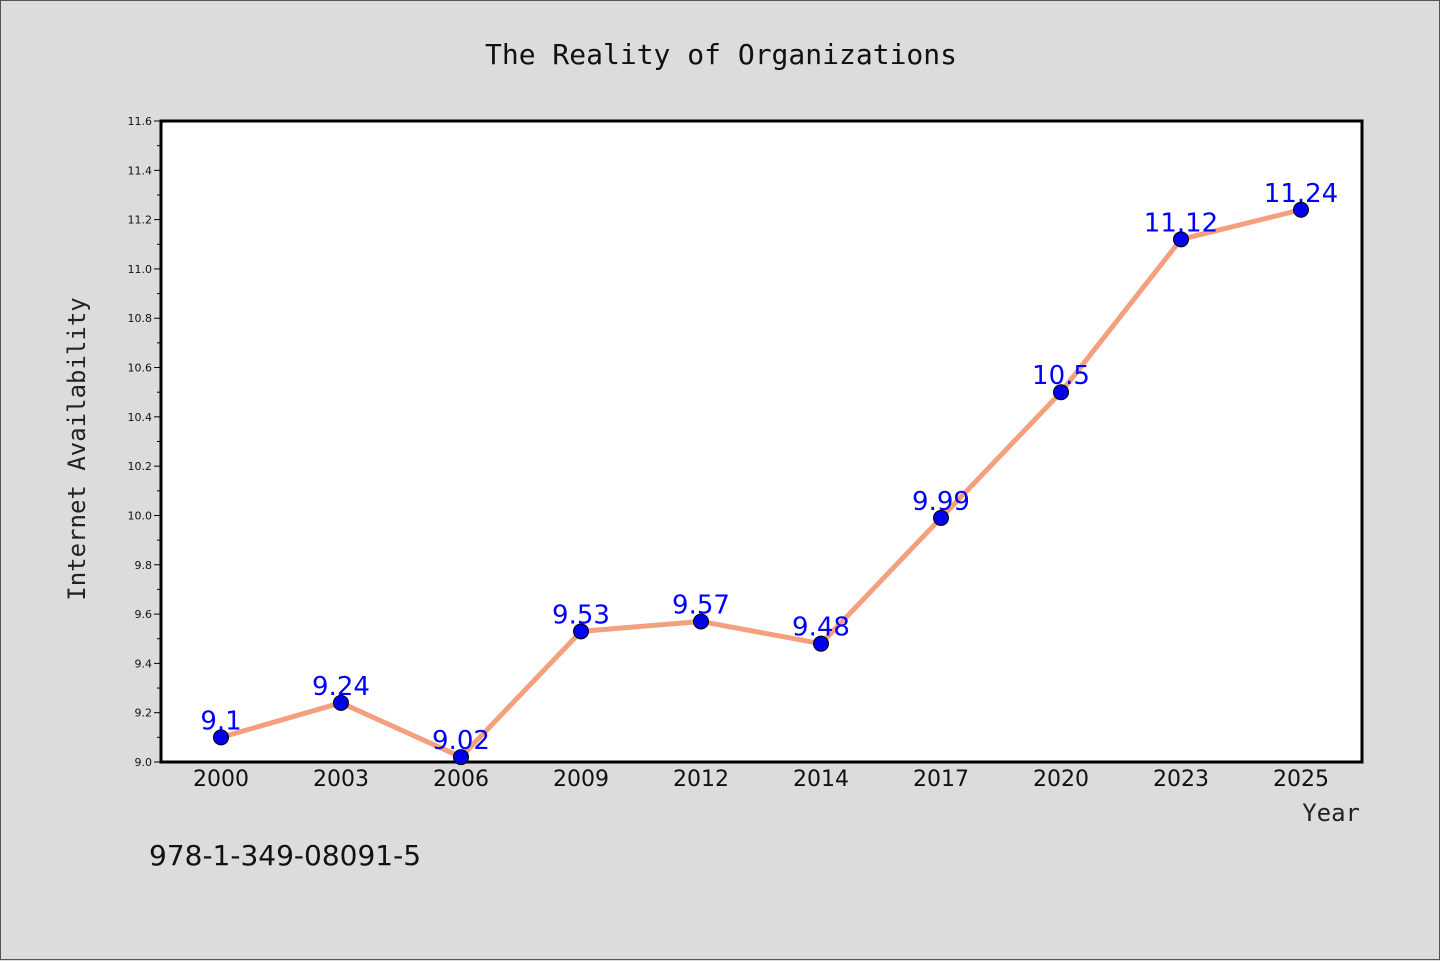 This screenshot has width=1440, height=961. Describe the element at coordinates (1301, 194) in the screenshot. I see `data-label: 11.24` at that location.